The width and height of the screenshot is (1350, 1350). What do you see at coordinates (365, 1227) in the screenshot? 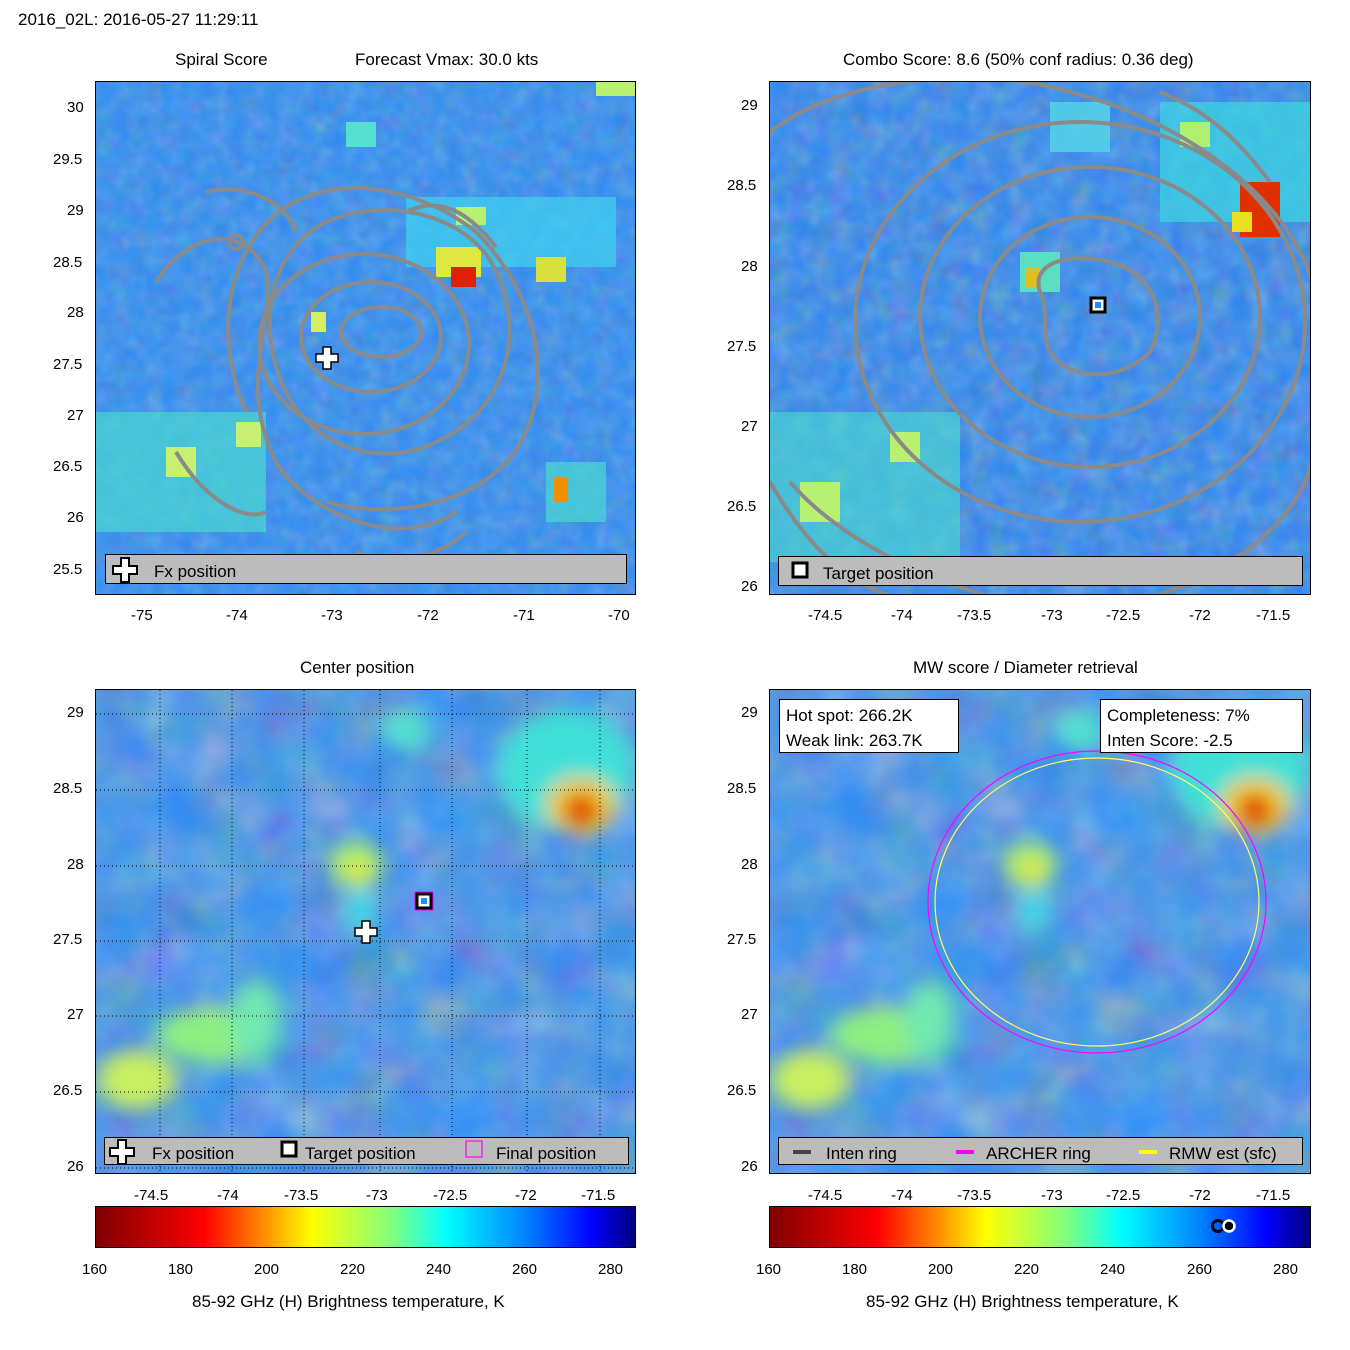
I see `center-colorbar` at bounding box center [365, 1227].